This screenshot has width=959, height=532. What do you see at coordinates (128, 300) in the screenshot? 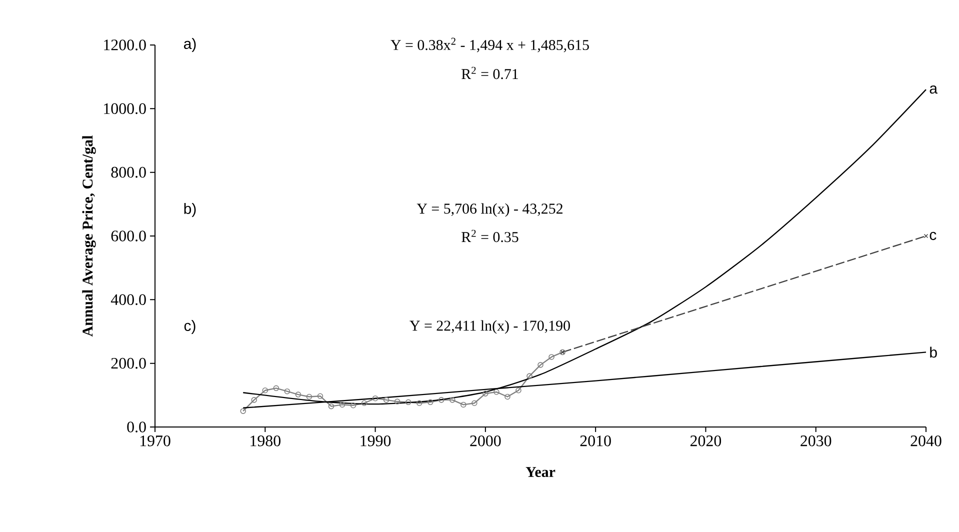
I see `y-tick-label: 400.0` at bounding box center [128, 300].